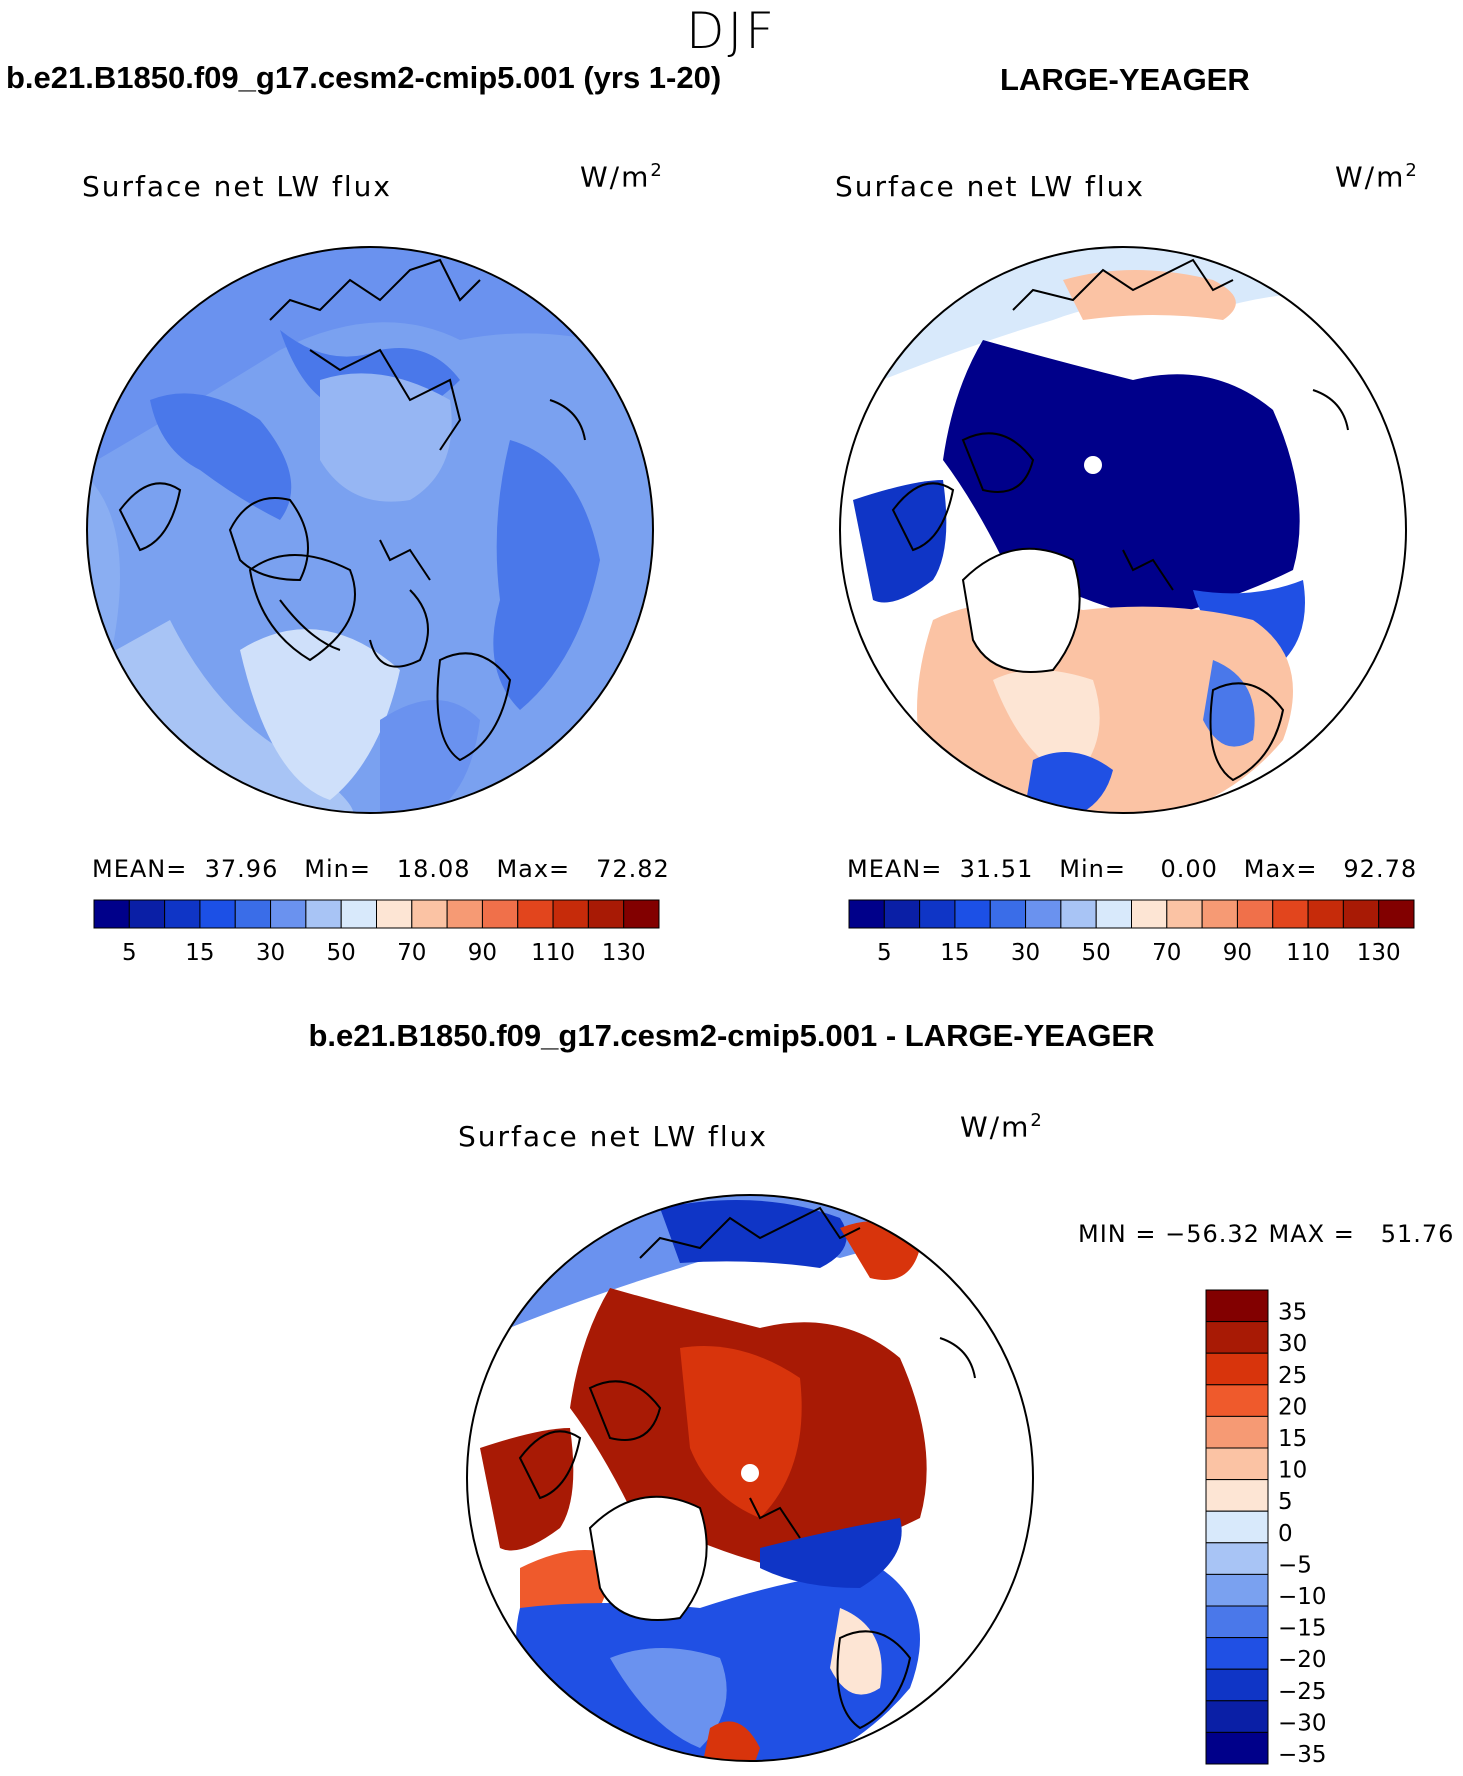 This screenshot has height=1776, width=1463. Describe the element at coordinates (613, 1136) in the screenshot. I see `diff-field-label: Surface net LW flux` at that location.